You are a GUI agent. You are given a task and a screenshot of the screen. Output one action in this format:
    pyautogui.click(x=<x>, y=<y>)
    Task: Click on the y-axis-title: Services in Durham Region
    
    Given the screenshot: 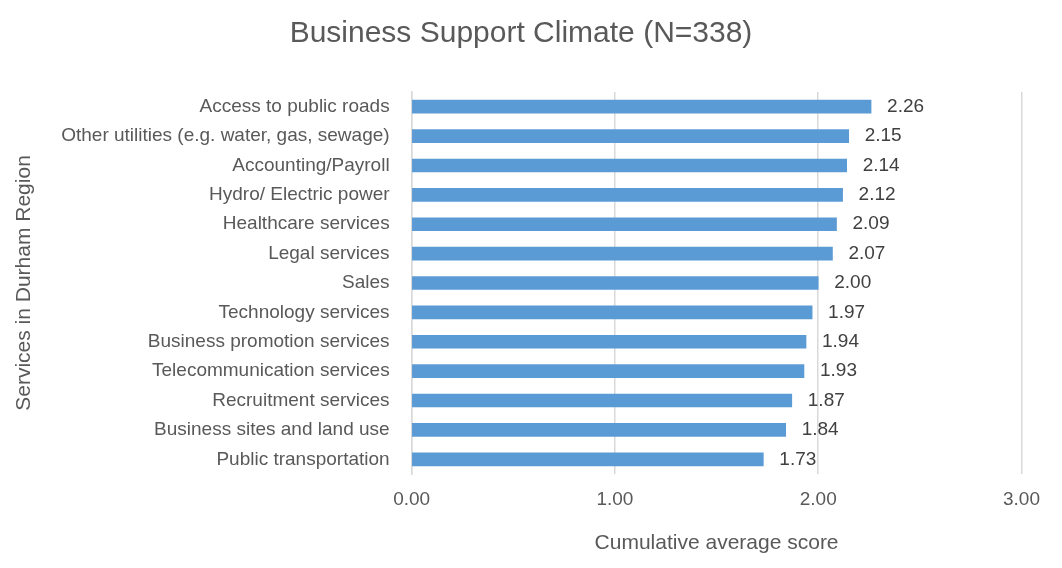 What is the action you would take?
    pyautogui.click(x=23, y=283)
    